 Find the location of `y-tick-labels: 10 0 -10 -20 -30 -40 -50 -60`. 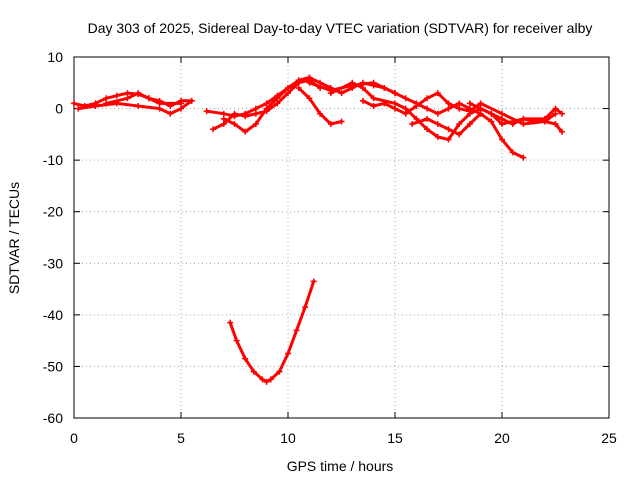

y-tick-labels: 10 0 -10 -20 -30 -40 -50 -60 is located at coordinates (53, 237).